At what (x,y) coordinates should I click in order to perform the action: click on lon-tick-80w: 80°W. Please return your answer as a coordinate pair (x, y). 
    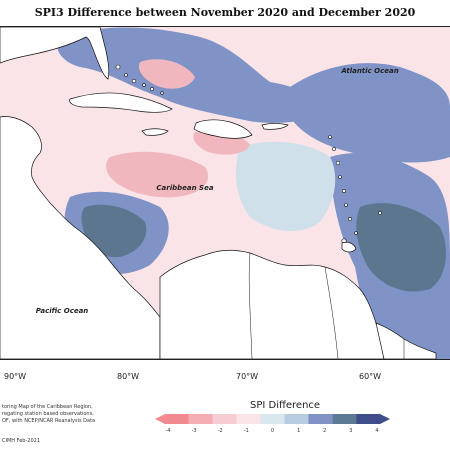
    Looking at the image, I should click on (128, 376).